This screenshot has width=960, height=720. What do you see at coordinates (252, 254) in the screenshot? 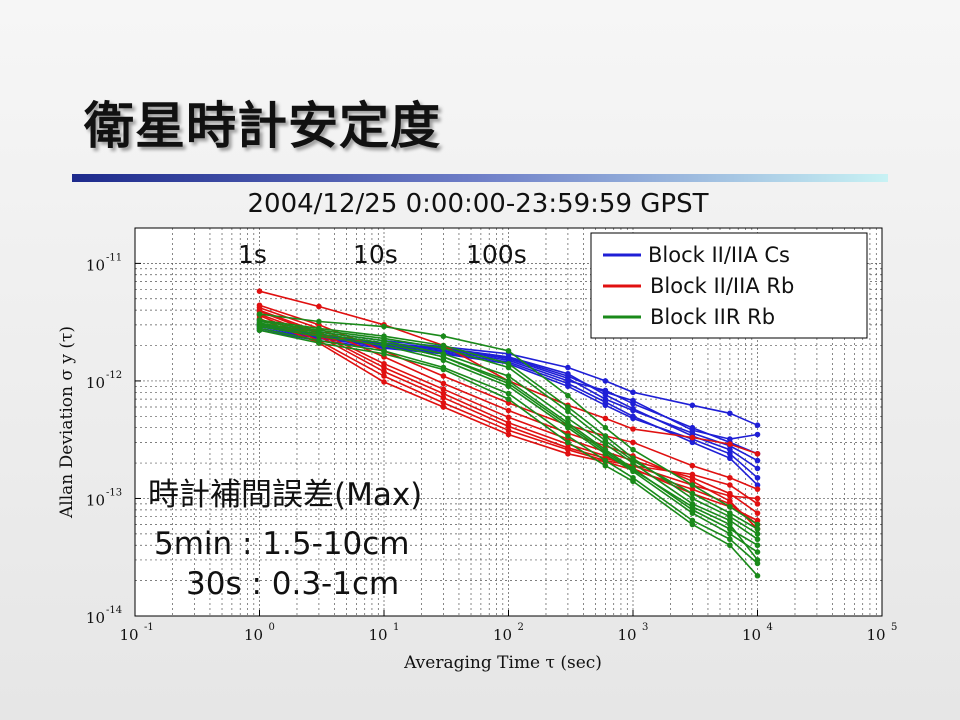
I see `tau-label-1s: 1s` at bounding box center [252, 254].